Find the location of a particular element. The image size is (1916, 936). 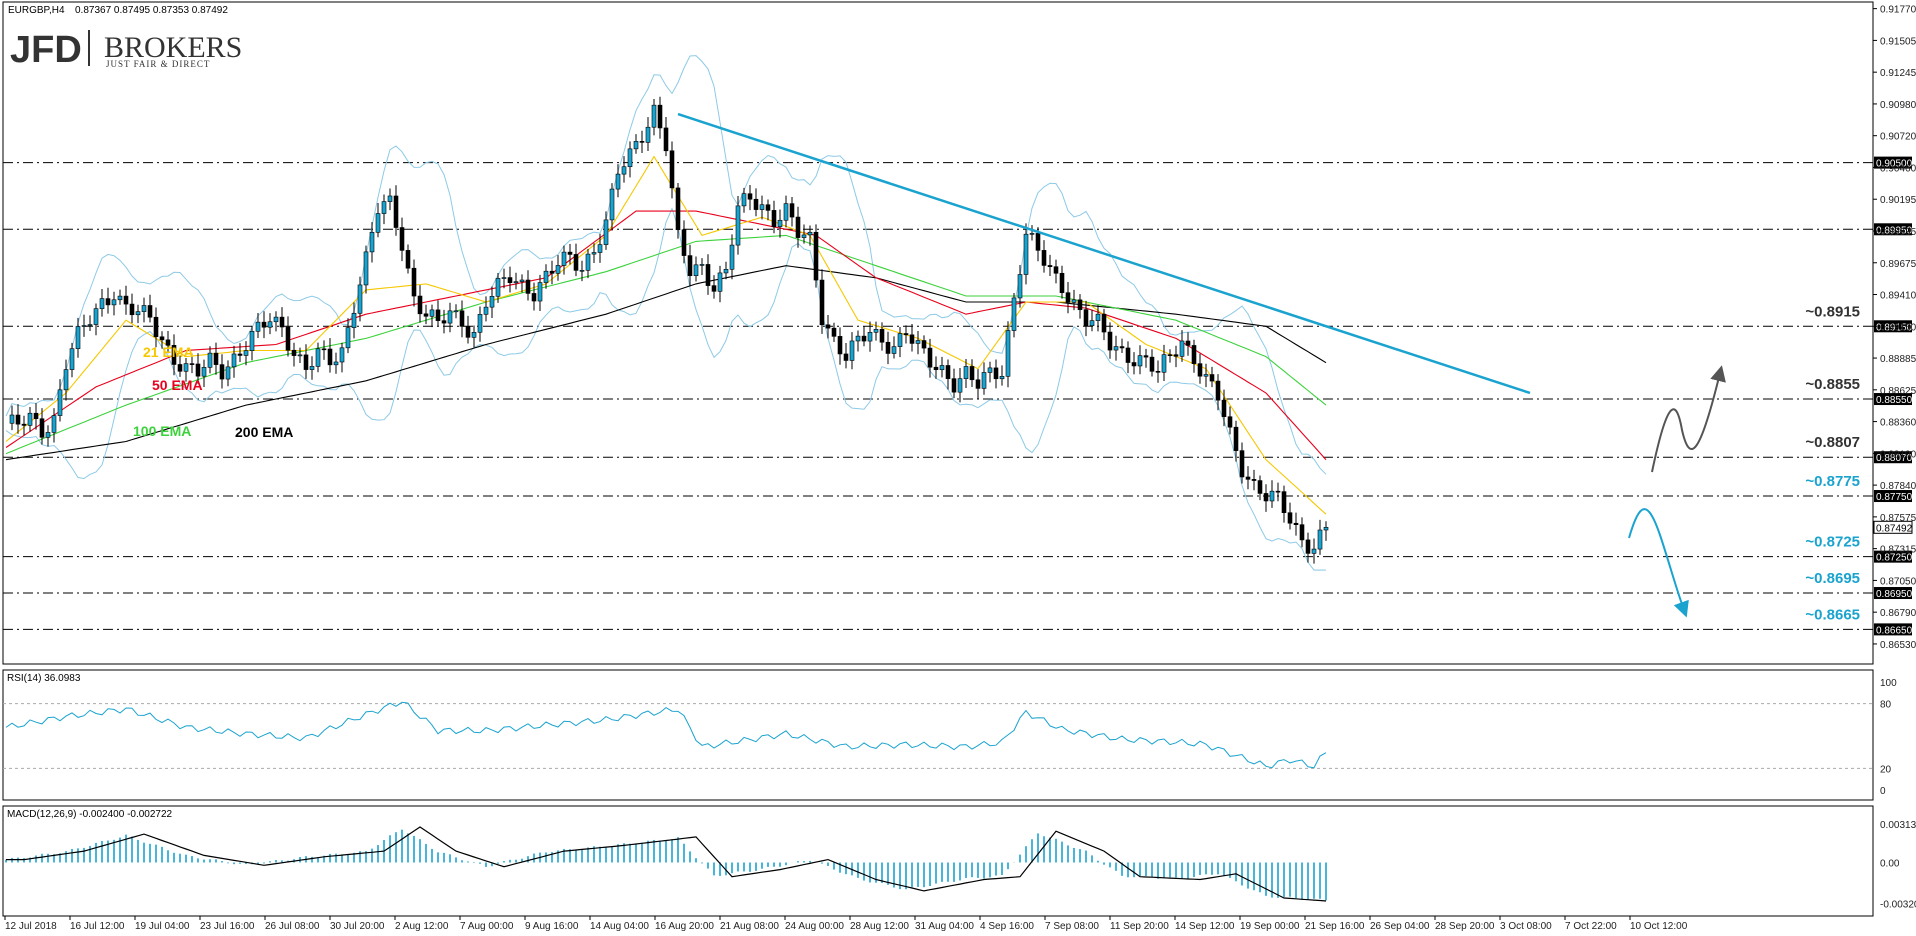

rsi-series: 100 80 20 0 is located at coordinates (950, 737).